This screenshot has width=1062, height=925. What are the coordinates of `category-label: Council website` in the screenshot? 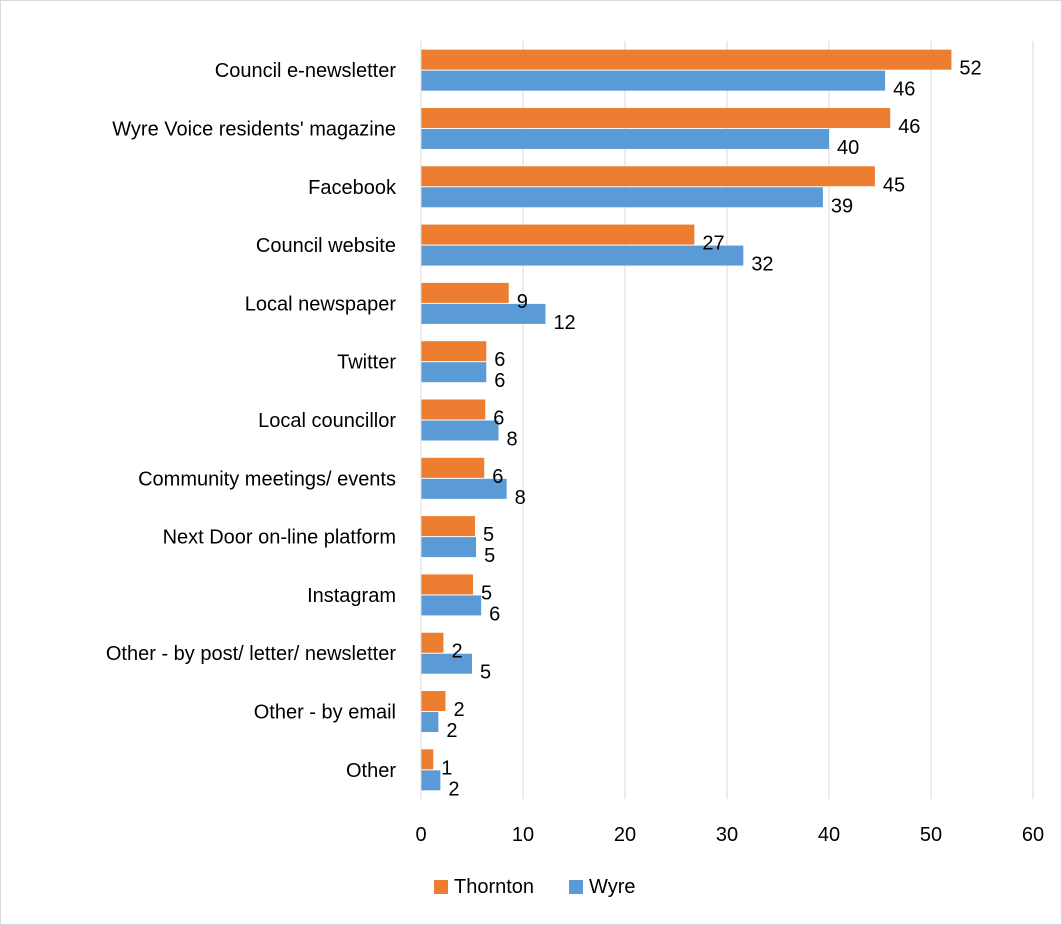 It's located at (326, 246).